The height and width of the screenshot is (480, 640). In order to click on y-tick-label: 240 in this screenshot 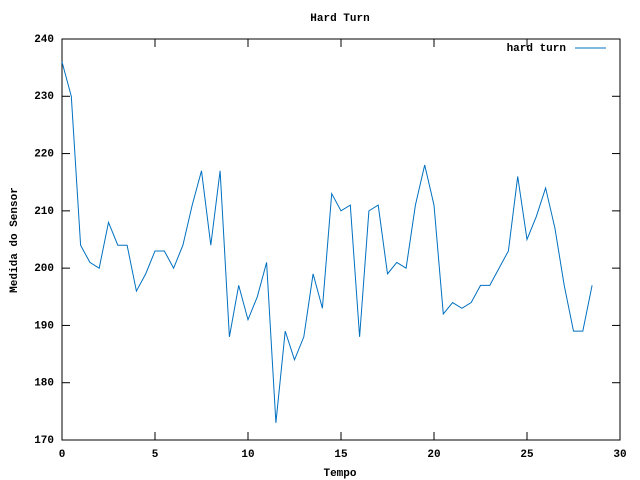, I will do `click(44, 40)`.